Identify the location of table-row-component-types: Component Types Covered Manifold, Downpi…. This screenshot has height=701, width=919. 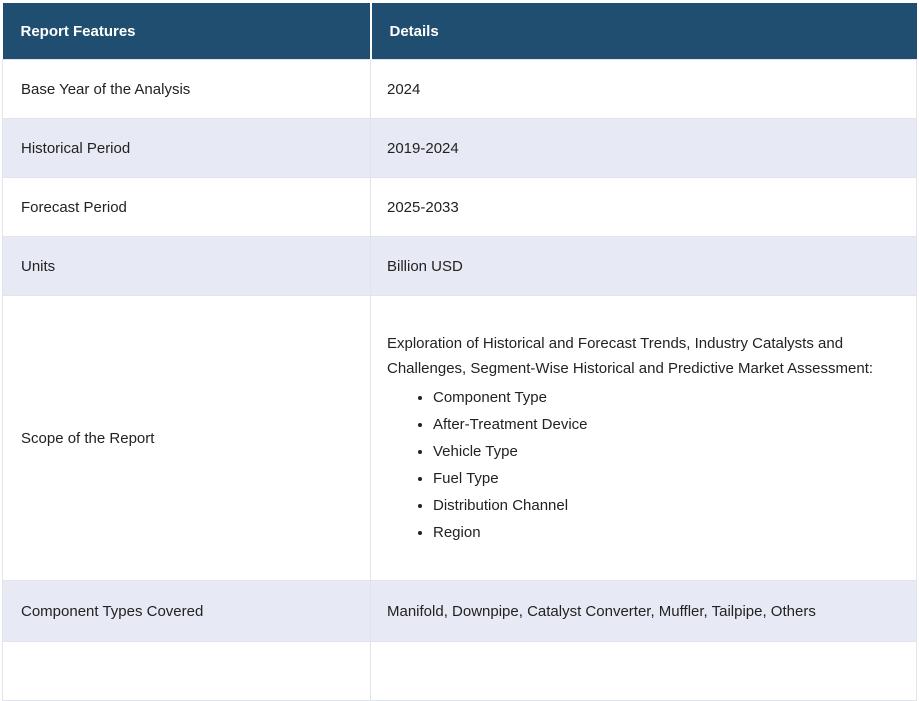
(459, 611).